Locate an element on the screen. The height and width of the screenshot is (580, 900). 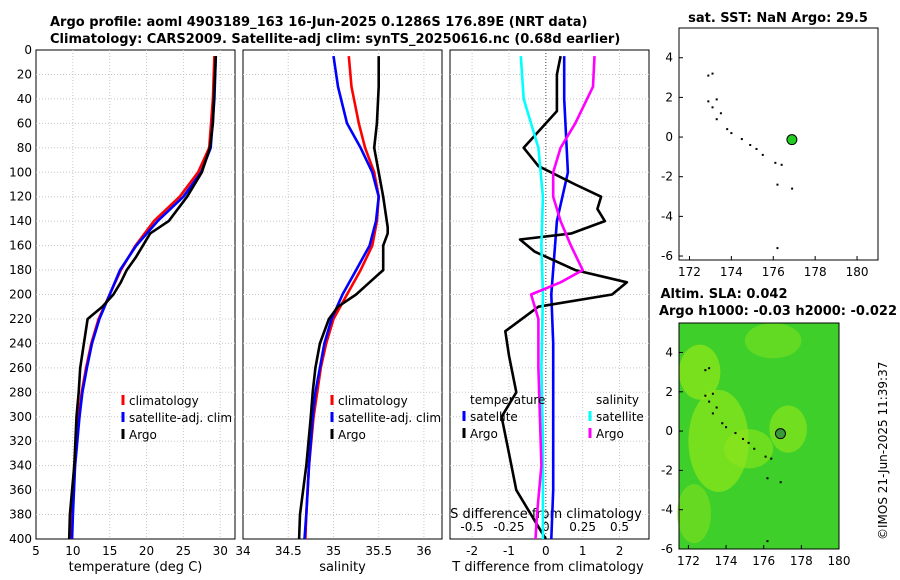
salinity-xtick-label: 36 is located at coordinates (423, 551).